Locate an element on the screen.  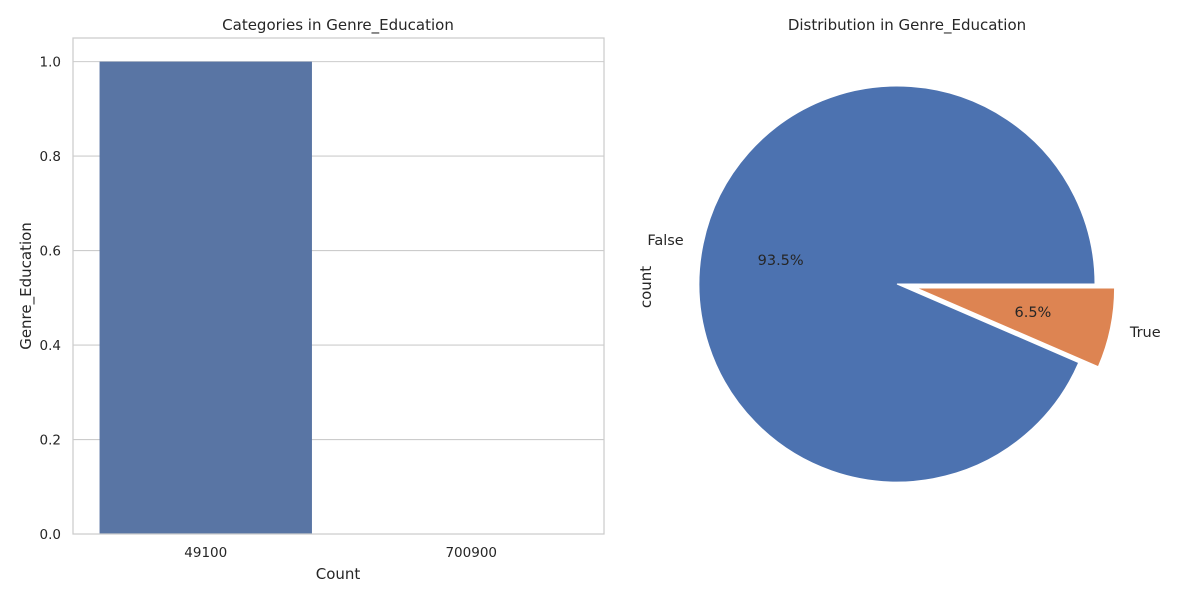
y-tick-label: 0.4 is located at coordinates (50, 346).